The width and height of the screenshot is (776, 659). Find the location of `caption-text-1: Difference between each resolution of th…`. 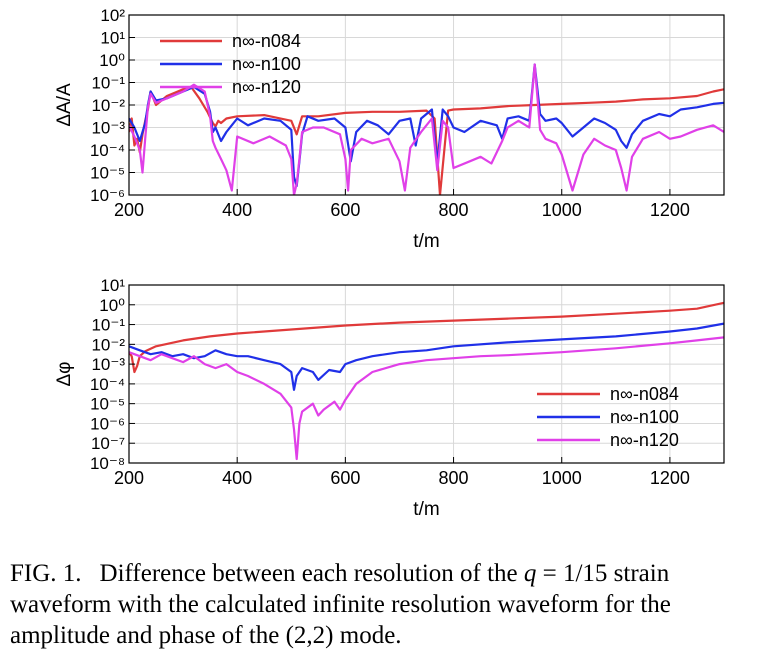

caption-text-1: Difference between each resolution of th… is located at coordinates (311, 573).